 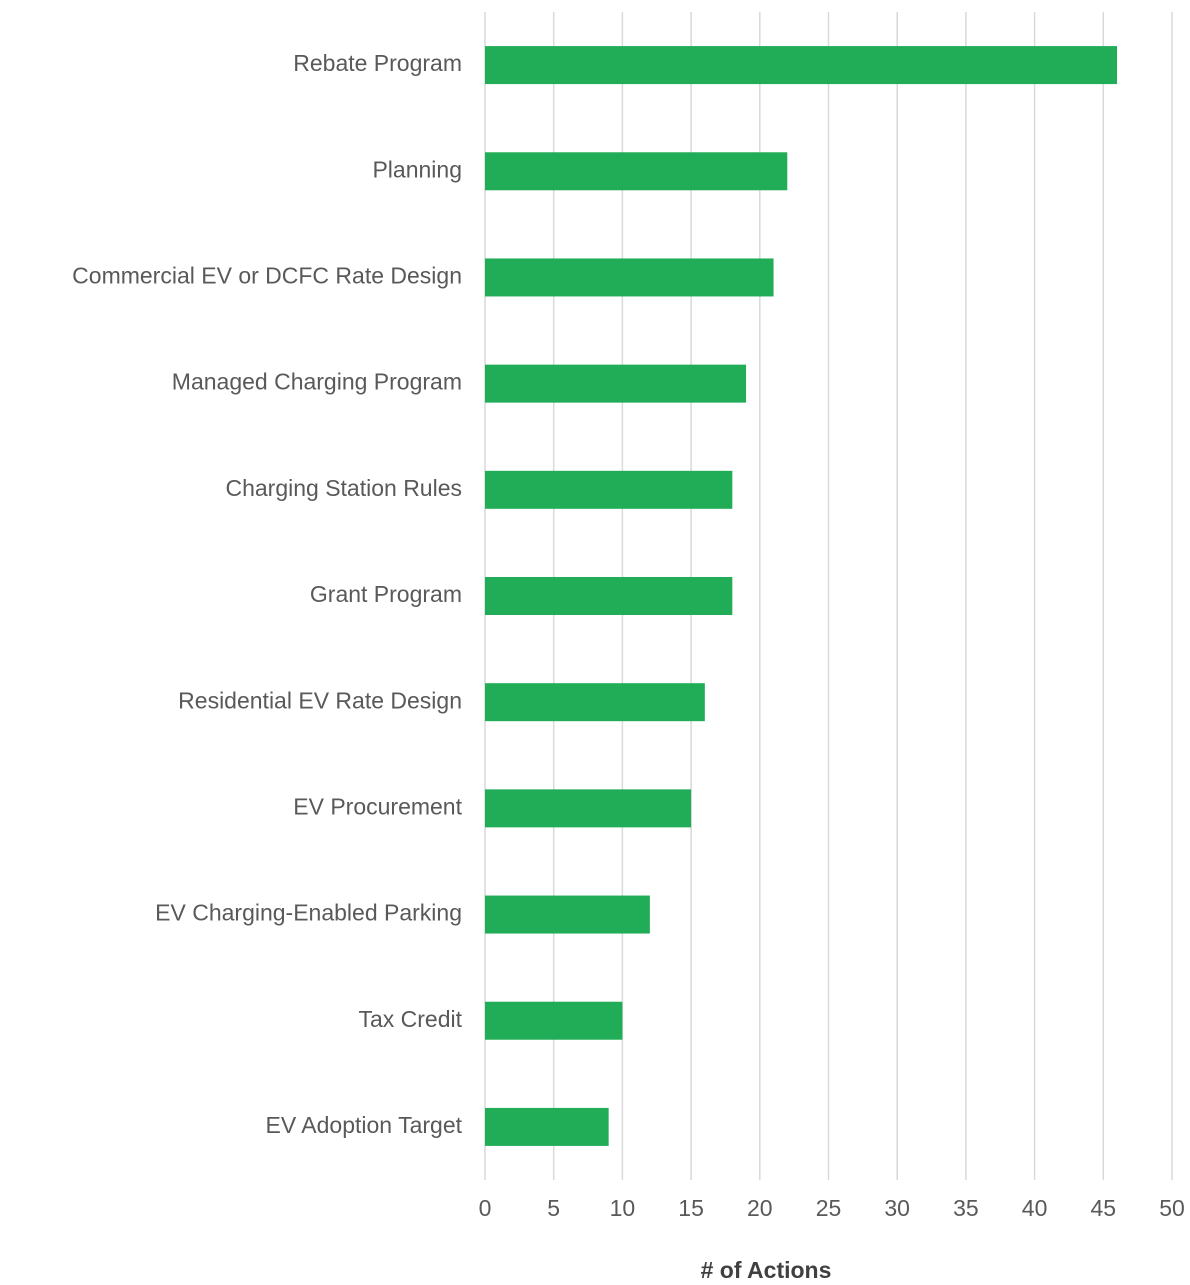 I want to click on x-tick-label: 30, so click(x=897, y=1208).